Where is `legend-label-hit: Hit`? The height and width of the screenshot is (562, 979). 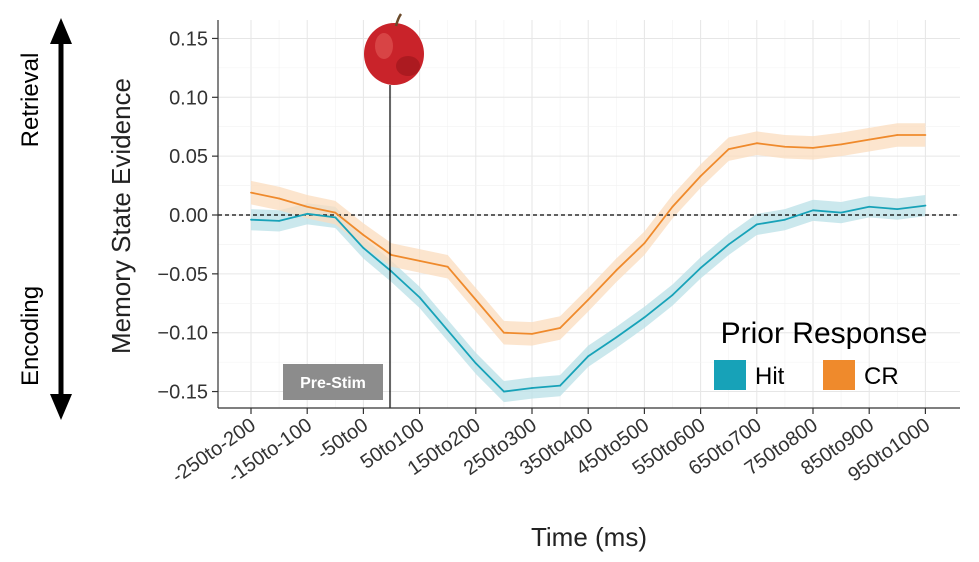 legend-label-hit: Hit is located at coordinates (770, 376).